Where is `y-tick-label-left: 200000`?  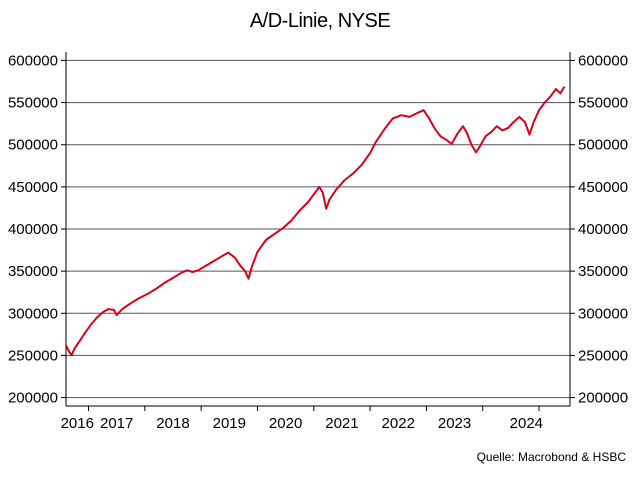
y-tick-label-left: 200000 is located at coordinates (33, 398).